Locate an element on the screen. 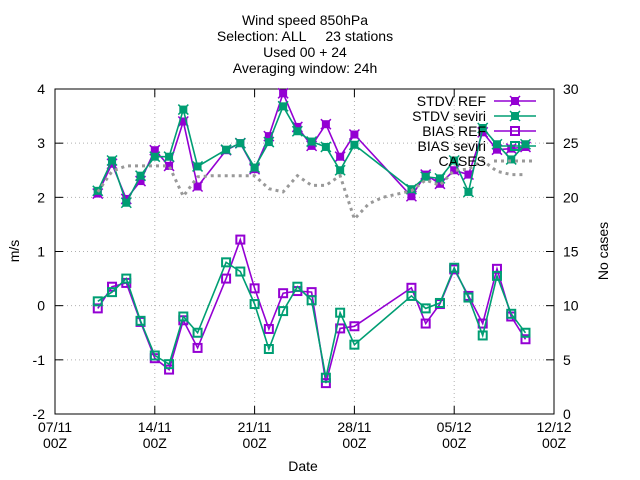 This screenshot has width=640, height=480. y2-tick-label: 25 is located at coordinates (571, 143).